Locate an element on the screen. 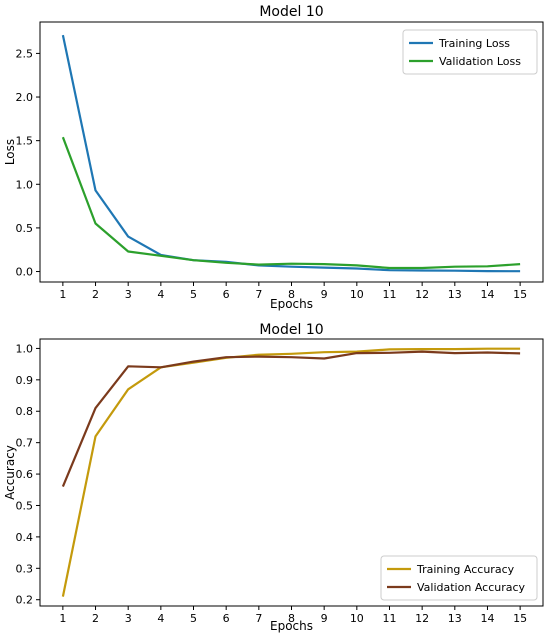 The image size is (550, 636). loss-legend-label: Validation Loss is located at coordinates (480, 61).